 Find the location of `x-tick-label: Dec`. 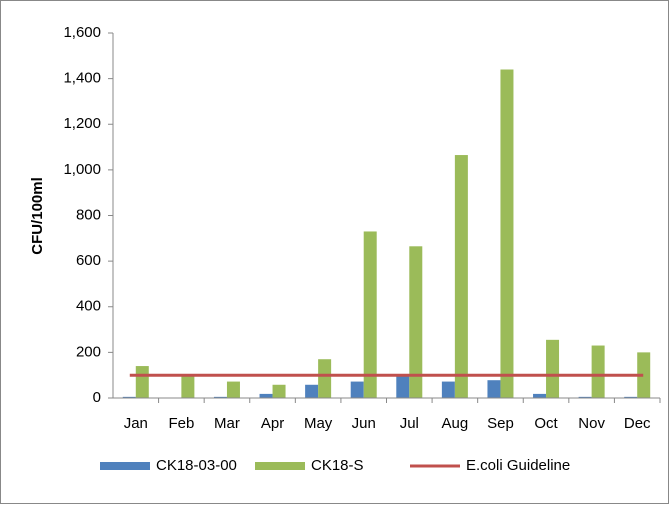

x-tick-label: Dec is located at coordinates (637, 423).